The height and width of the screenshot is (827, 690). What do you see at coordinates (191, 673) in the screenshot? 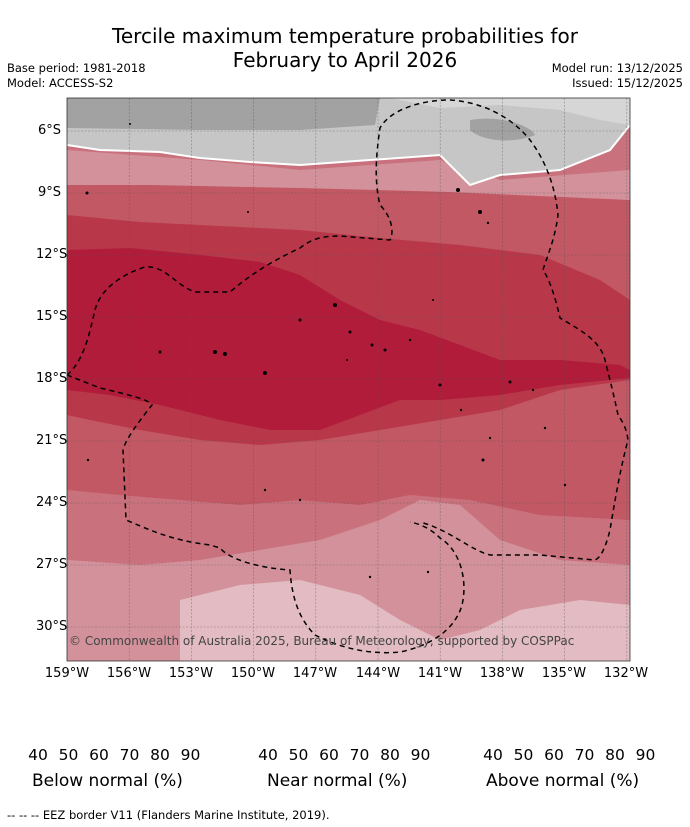
I see `lon-label: 153°W` at bounding box center [191, 673].